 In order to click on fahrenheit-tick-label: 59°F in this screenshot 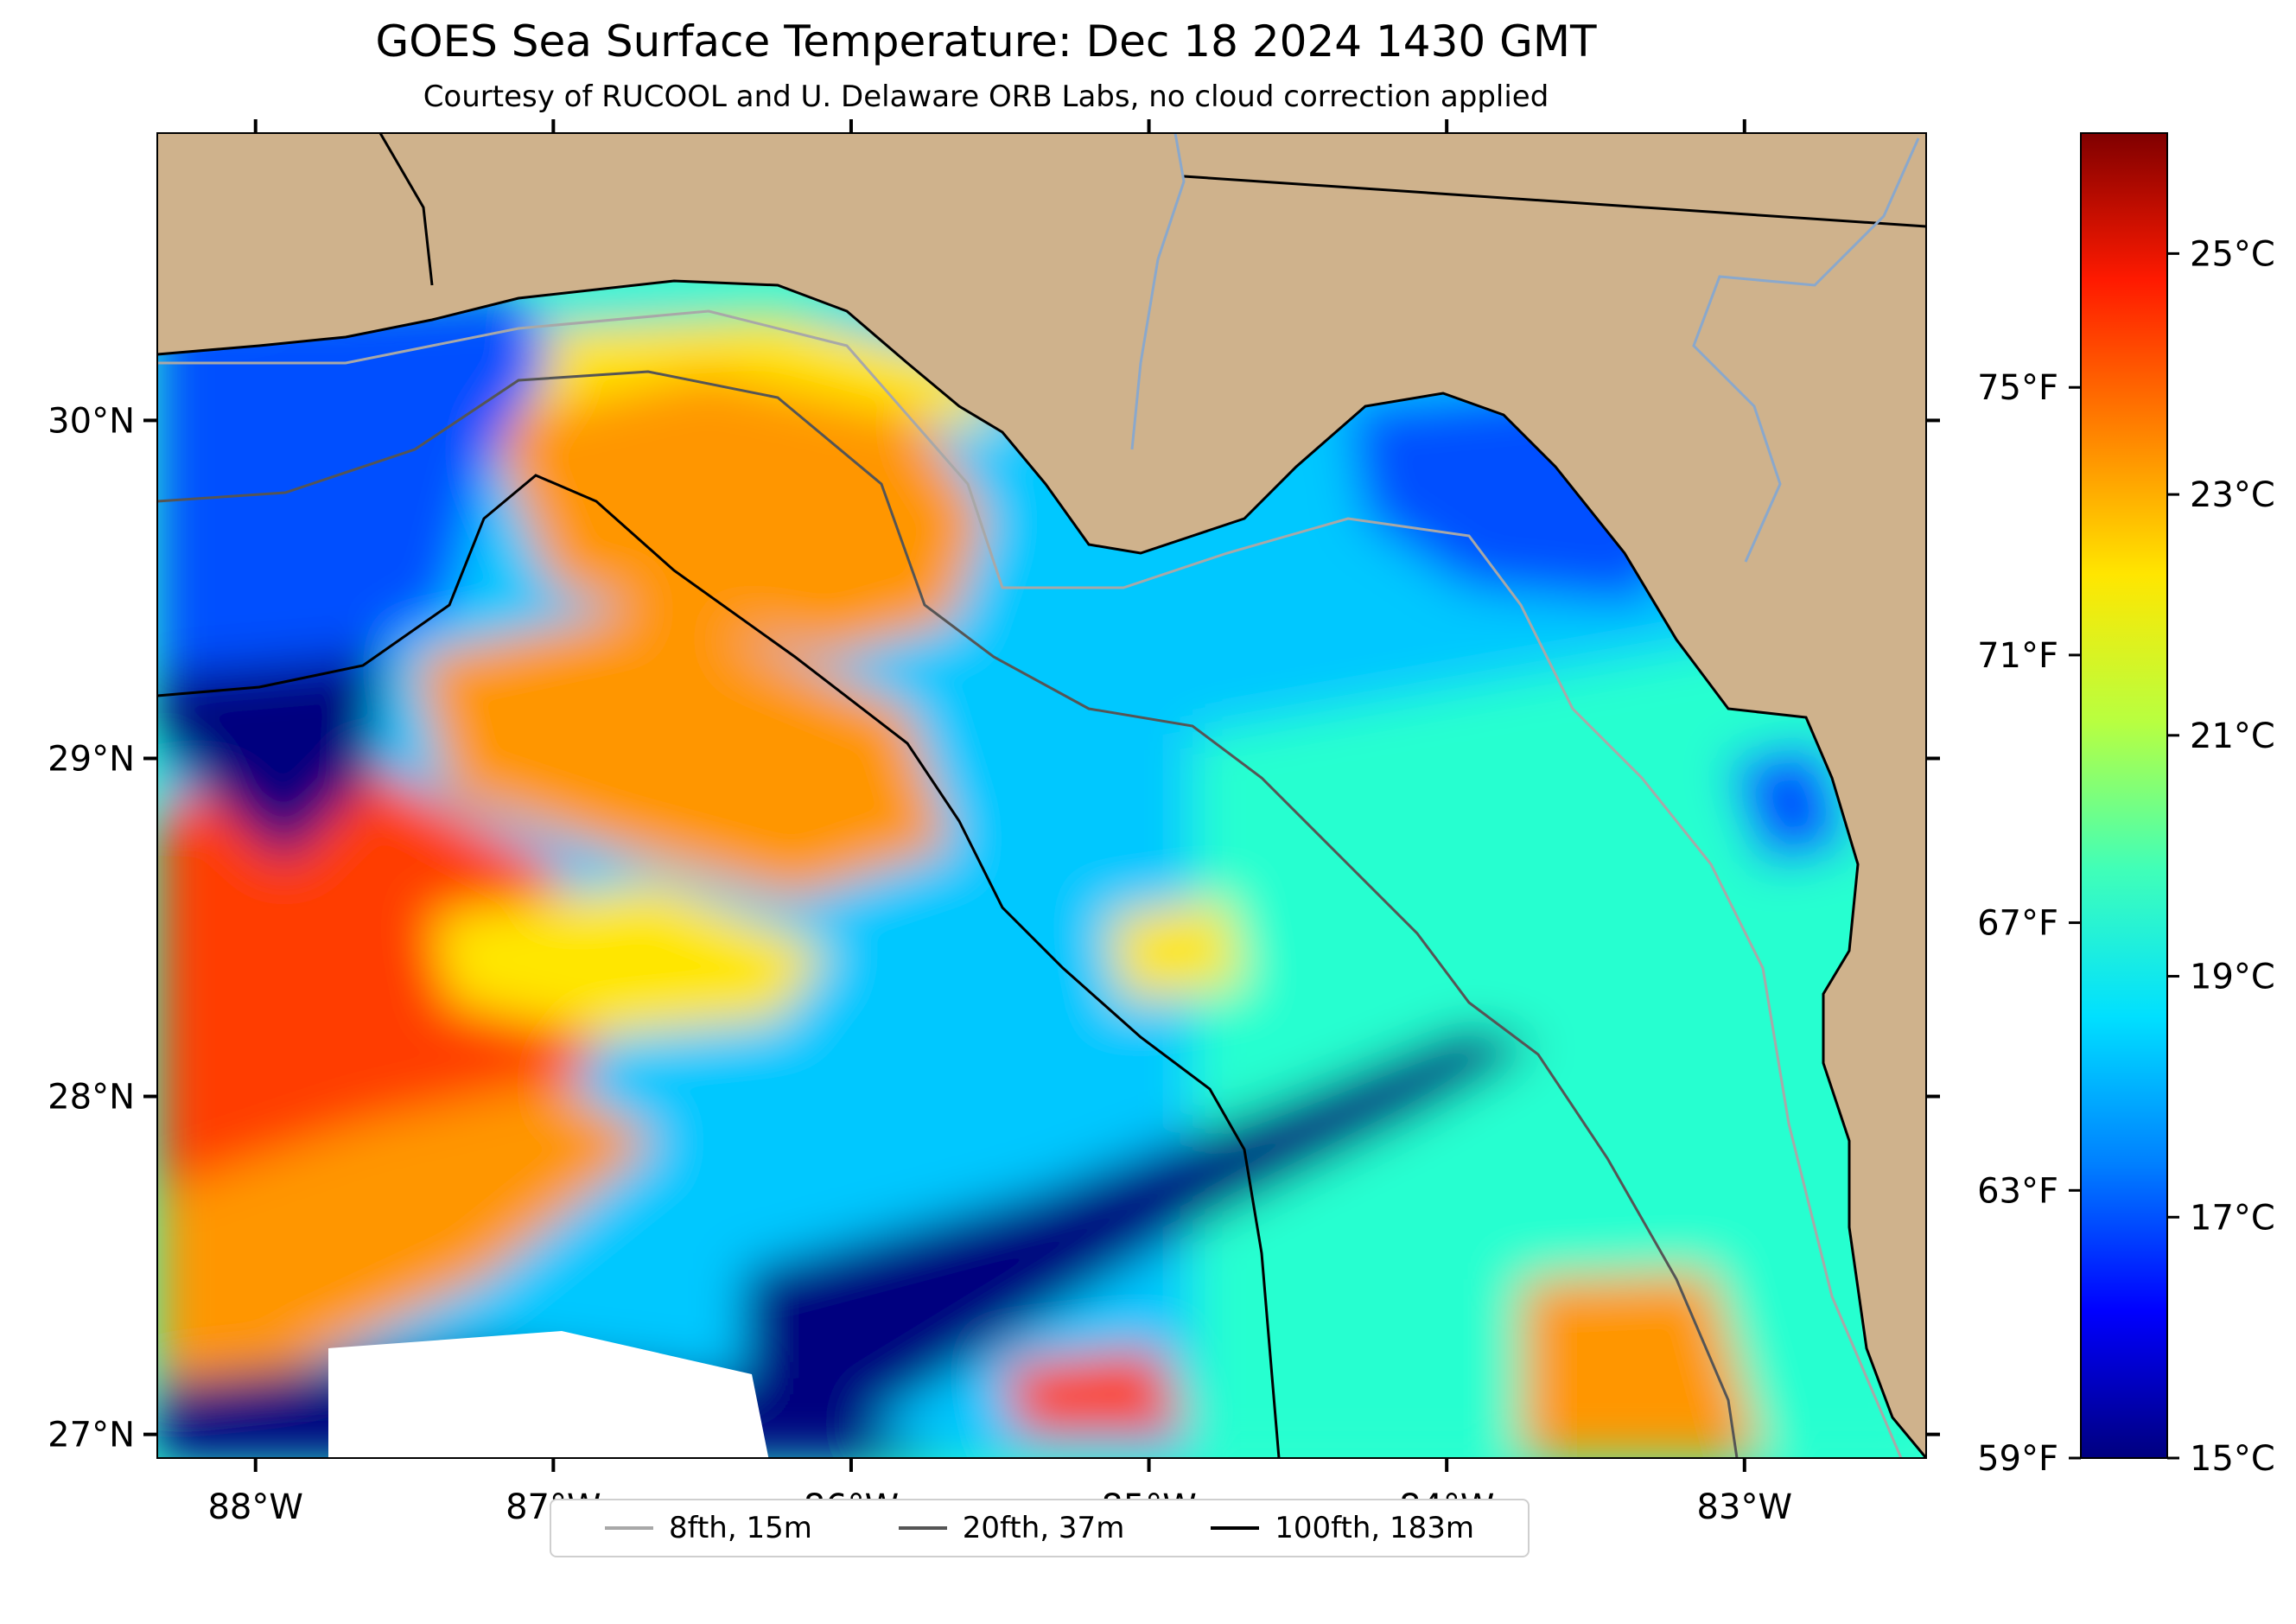, I will do `click(2017, 1459)`.